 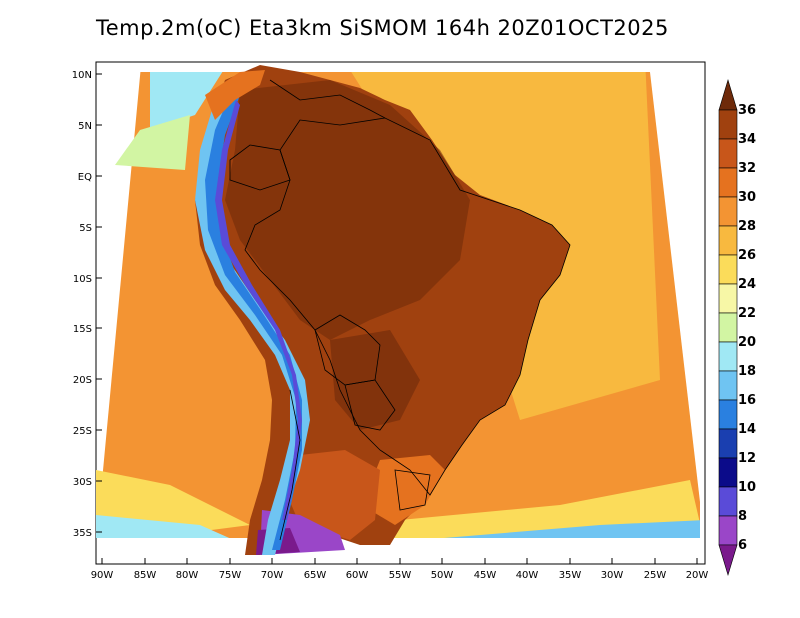 What do you see at coordinates (85, 126) in the screenshot?
I see `lat-label-5n: 5N` at bounding box center [85, 126].